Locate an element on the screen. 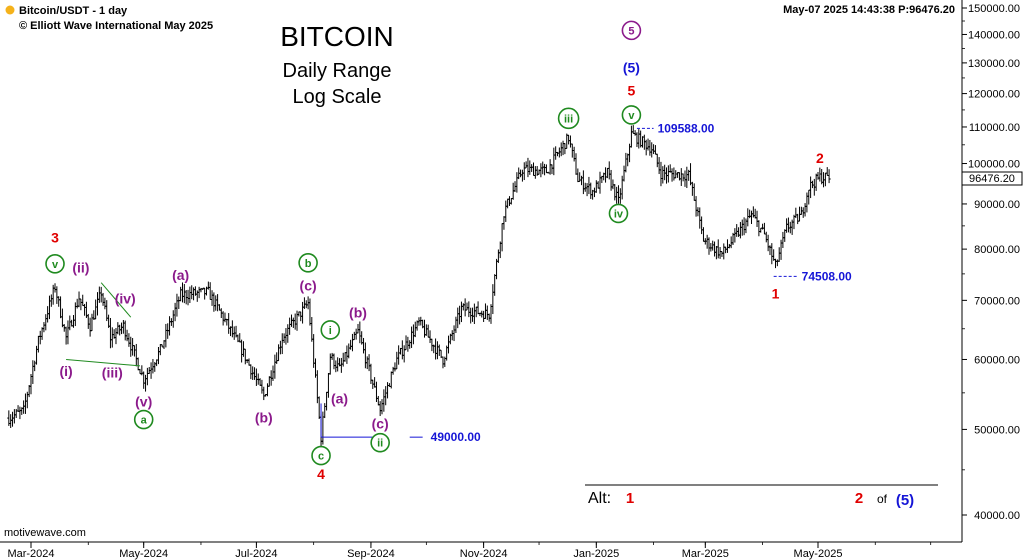 This screenshot has height=560, width=1024. wave-label: (i) is located at coordinates (65, 371).